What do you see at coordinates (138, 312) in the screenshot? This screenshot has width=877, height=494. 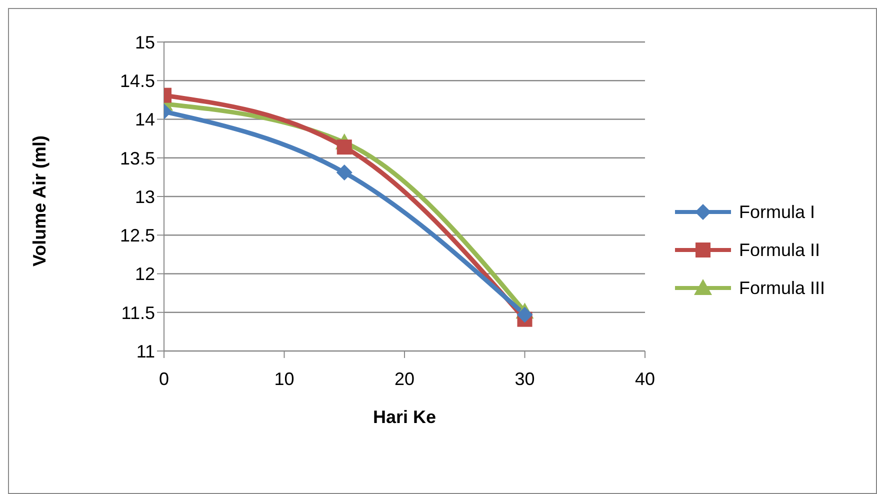 I see `y-tick-label: 11.5` at bounding box center [138, 312].